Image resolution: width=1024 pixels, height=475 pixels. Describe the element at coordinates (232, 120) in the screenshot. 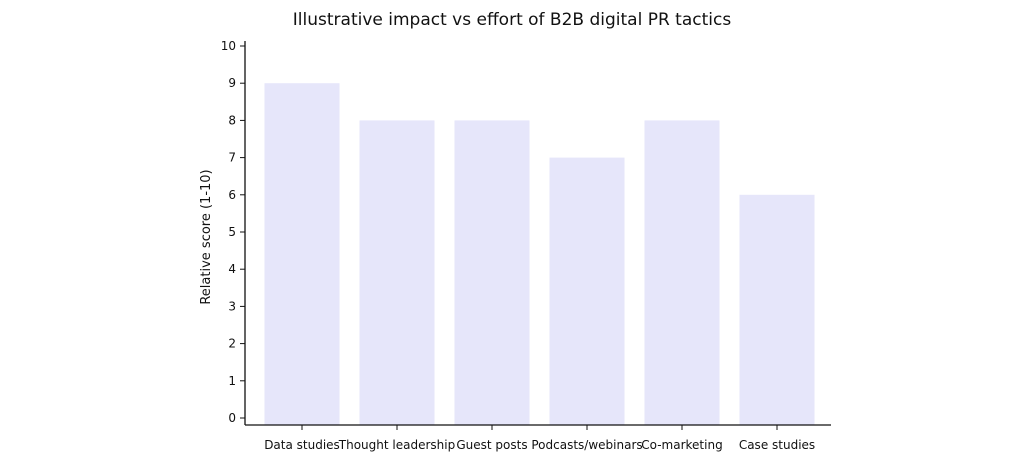

I see `y-tick-label: 8` at that location.